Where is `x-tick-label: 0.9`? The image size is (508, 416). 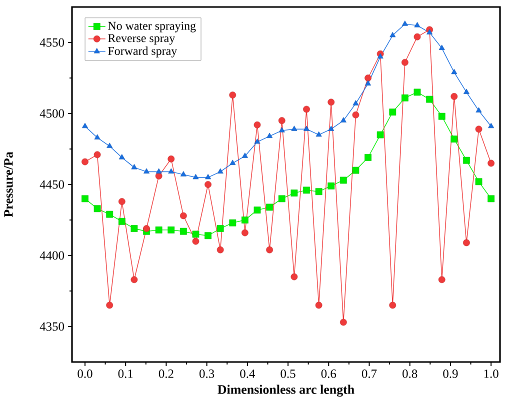 x-tick-label: 0.9 is located at coordinates (450, 374).